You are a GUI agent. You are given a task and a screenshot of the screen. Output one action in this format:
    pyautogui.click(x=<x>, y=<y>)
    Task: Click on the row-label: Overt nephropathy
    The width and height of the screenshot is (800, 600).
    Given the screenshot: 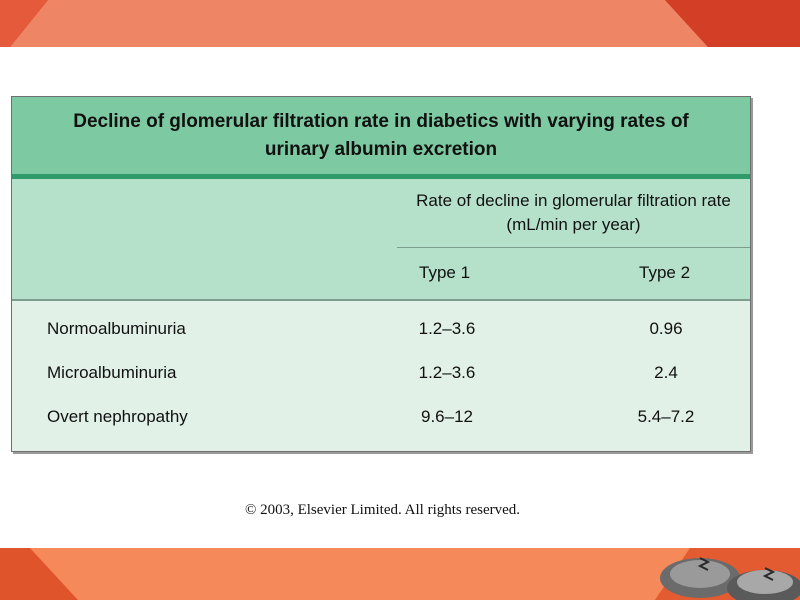 What is the action you would take?
    pyautogui.click(x=117, y=416)
    